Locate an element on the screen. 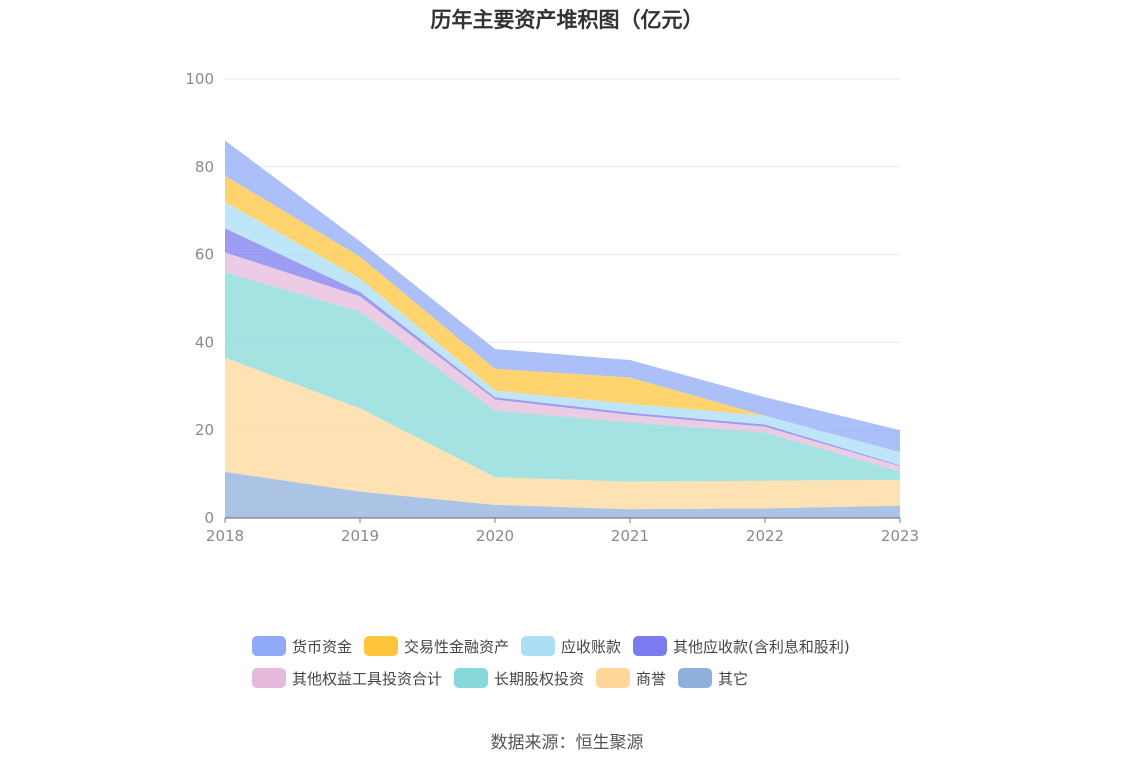  legend-item: 长期股权投资 is located at coordinates (519, 678).